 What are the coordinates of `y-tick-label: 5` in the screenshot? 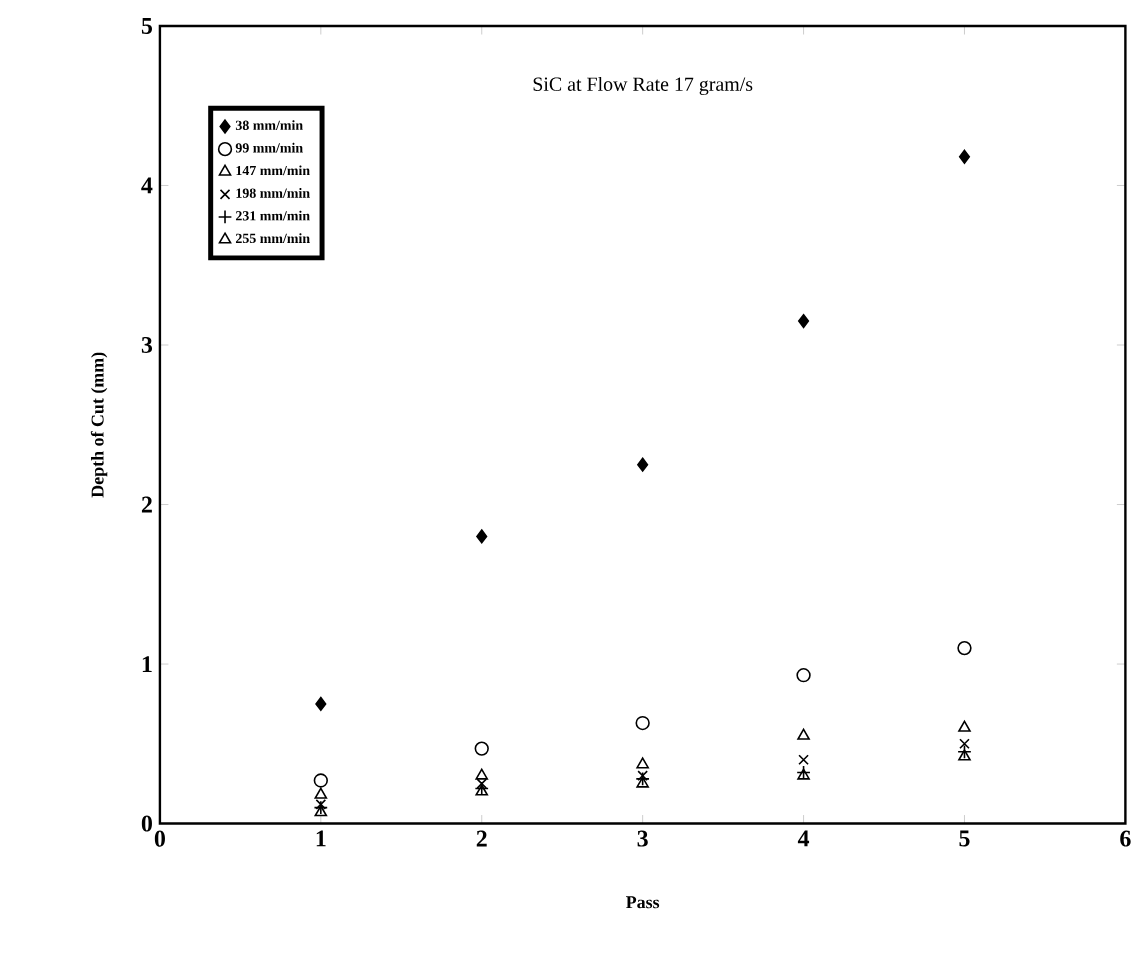 It's located at (146, 26).